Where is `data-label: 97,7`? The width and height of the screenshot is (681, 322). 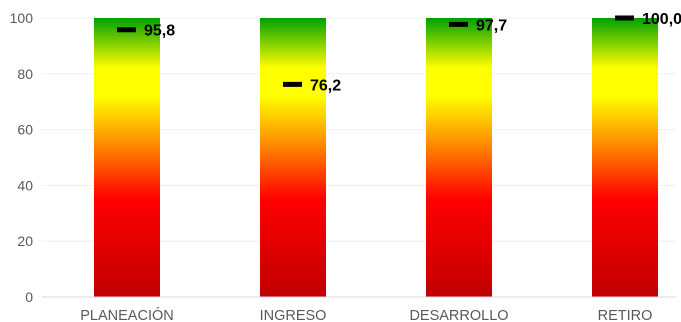
data-label: 97,7 is located at coordinates (491, 25).